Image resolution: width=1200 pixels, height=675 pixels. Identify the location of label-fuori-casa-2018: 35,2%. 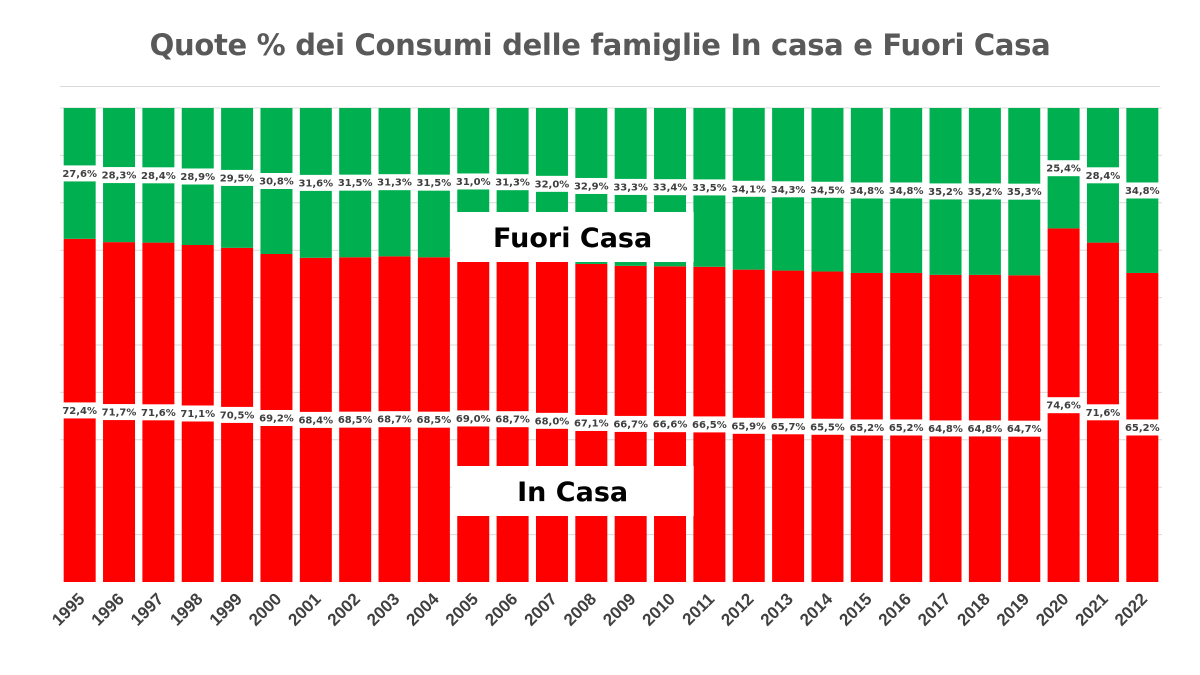
(985, 192).